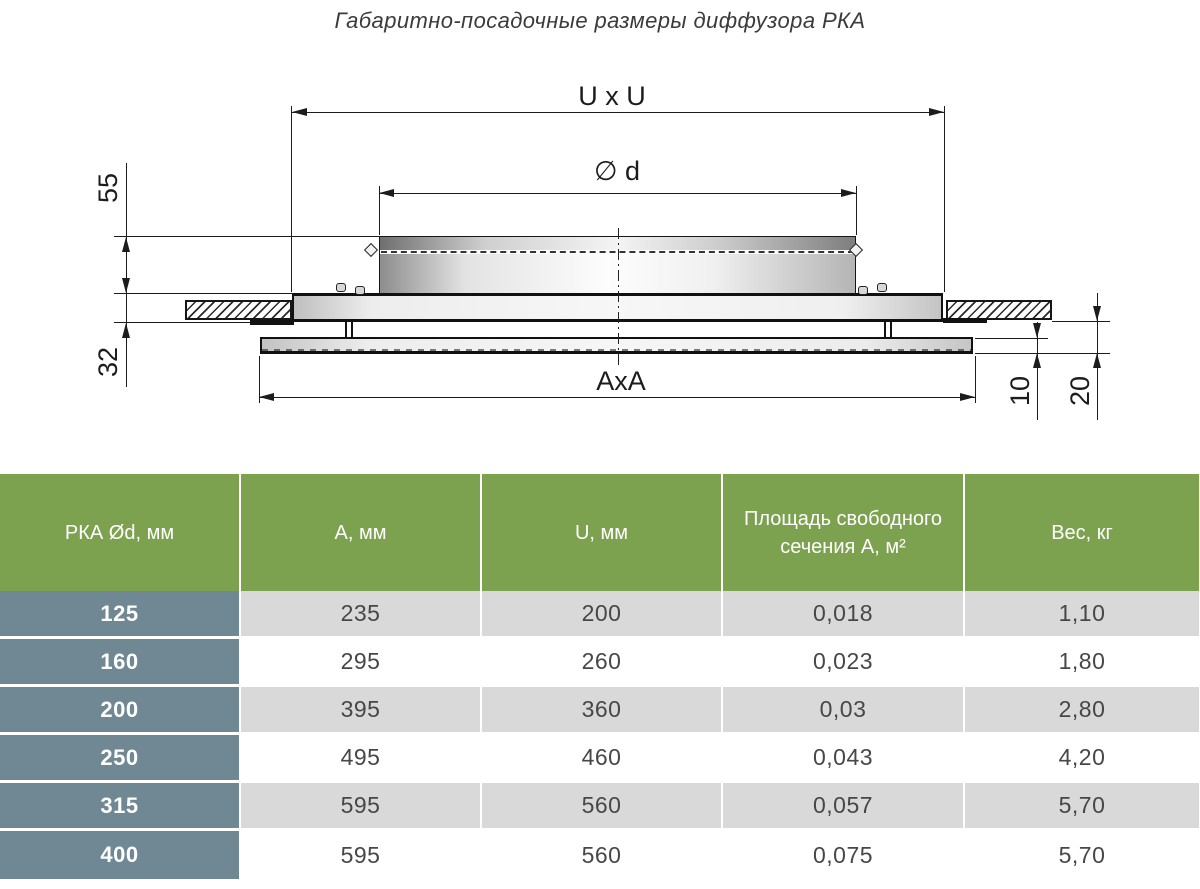 This screenshot has width=1200, height=889. I want to click on table-row: 315 595 560 0,057 5,70, so click(600, 807).